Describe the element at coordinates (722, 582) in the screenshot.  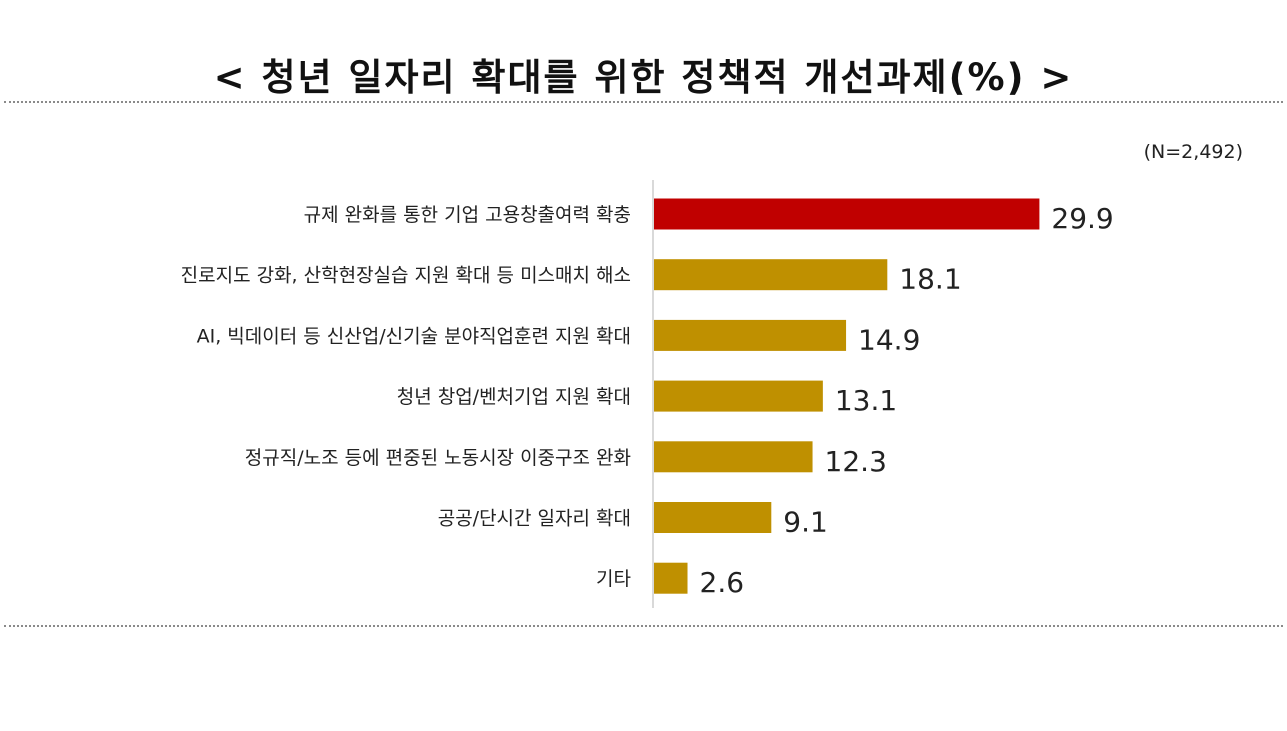
I see `value-label-7: 2.6` at that location.